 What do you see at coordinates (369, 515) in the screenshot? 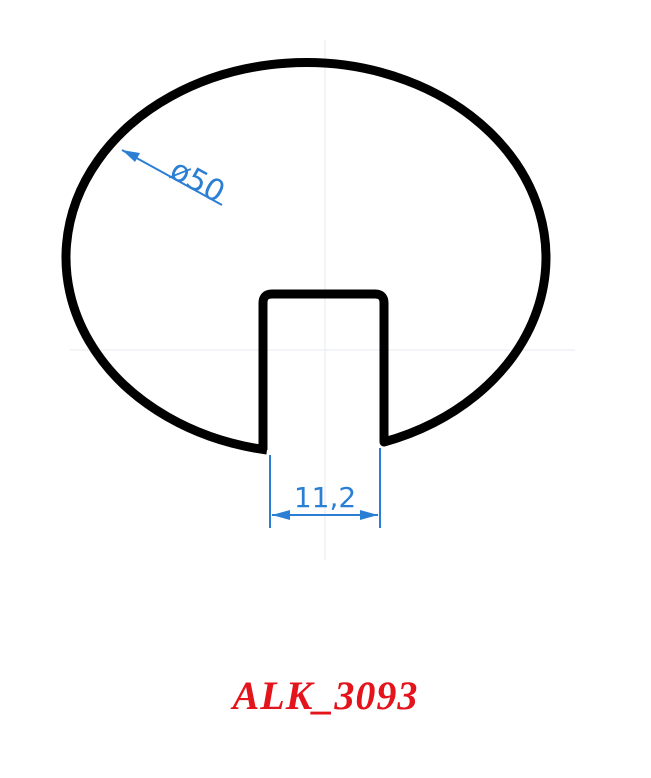
I see `slot-arrowhead-right` at bounding box center [369, 515].